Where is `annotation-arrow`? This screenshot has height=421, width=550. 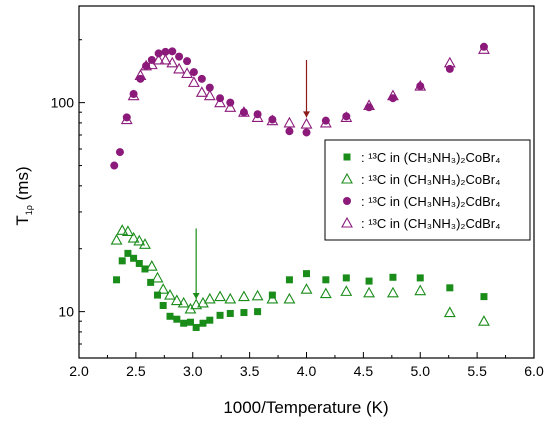
annotation-arrow is located at coordinates (306, 88).